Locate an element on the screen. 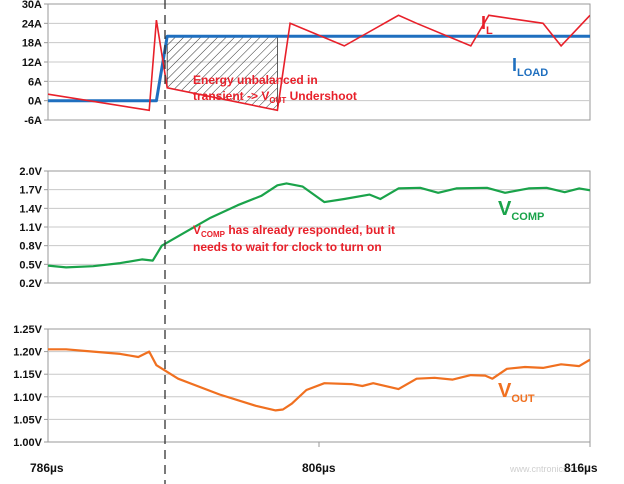 Image resolution: width=624 pixels, height=484 pixels. y-tick-label: 24A is located at coordinates (32, 24).